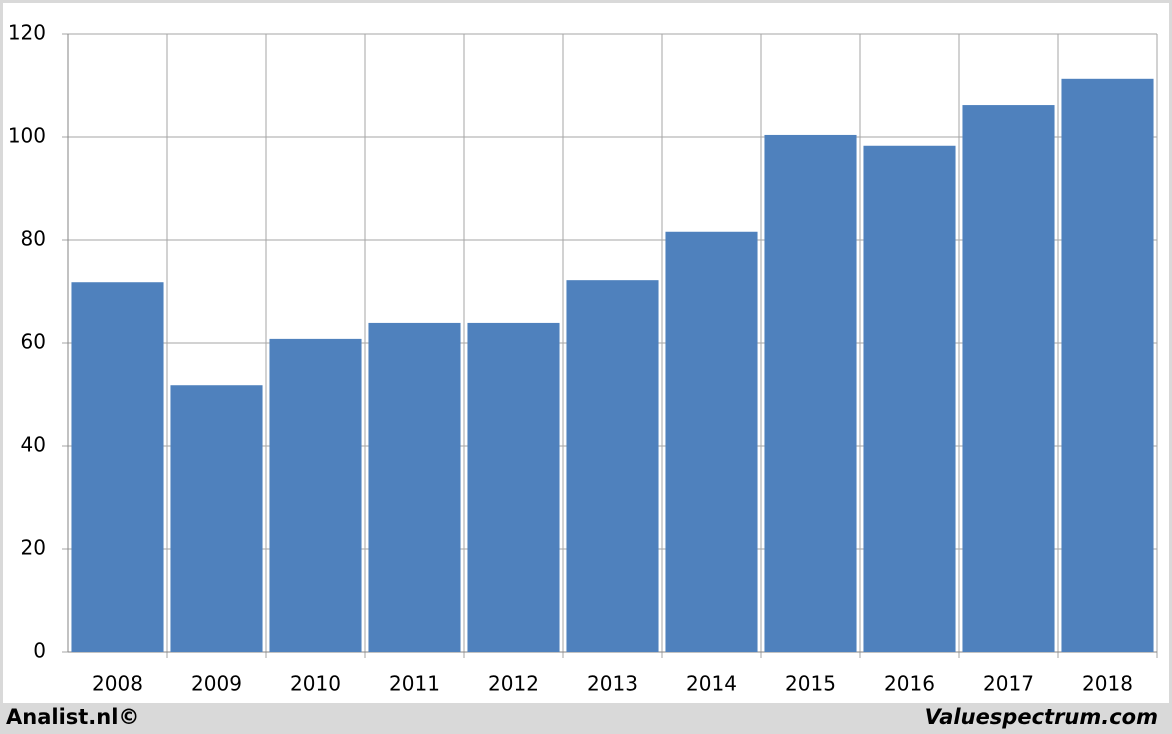  What do you see at coordinates (216, 684) in the screenshot?
I see `x-tick-label: 2009` at bounding box center [216, 684].